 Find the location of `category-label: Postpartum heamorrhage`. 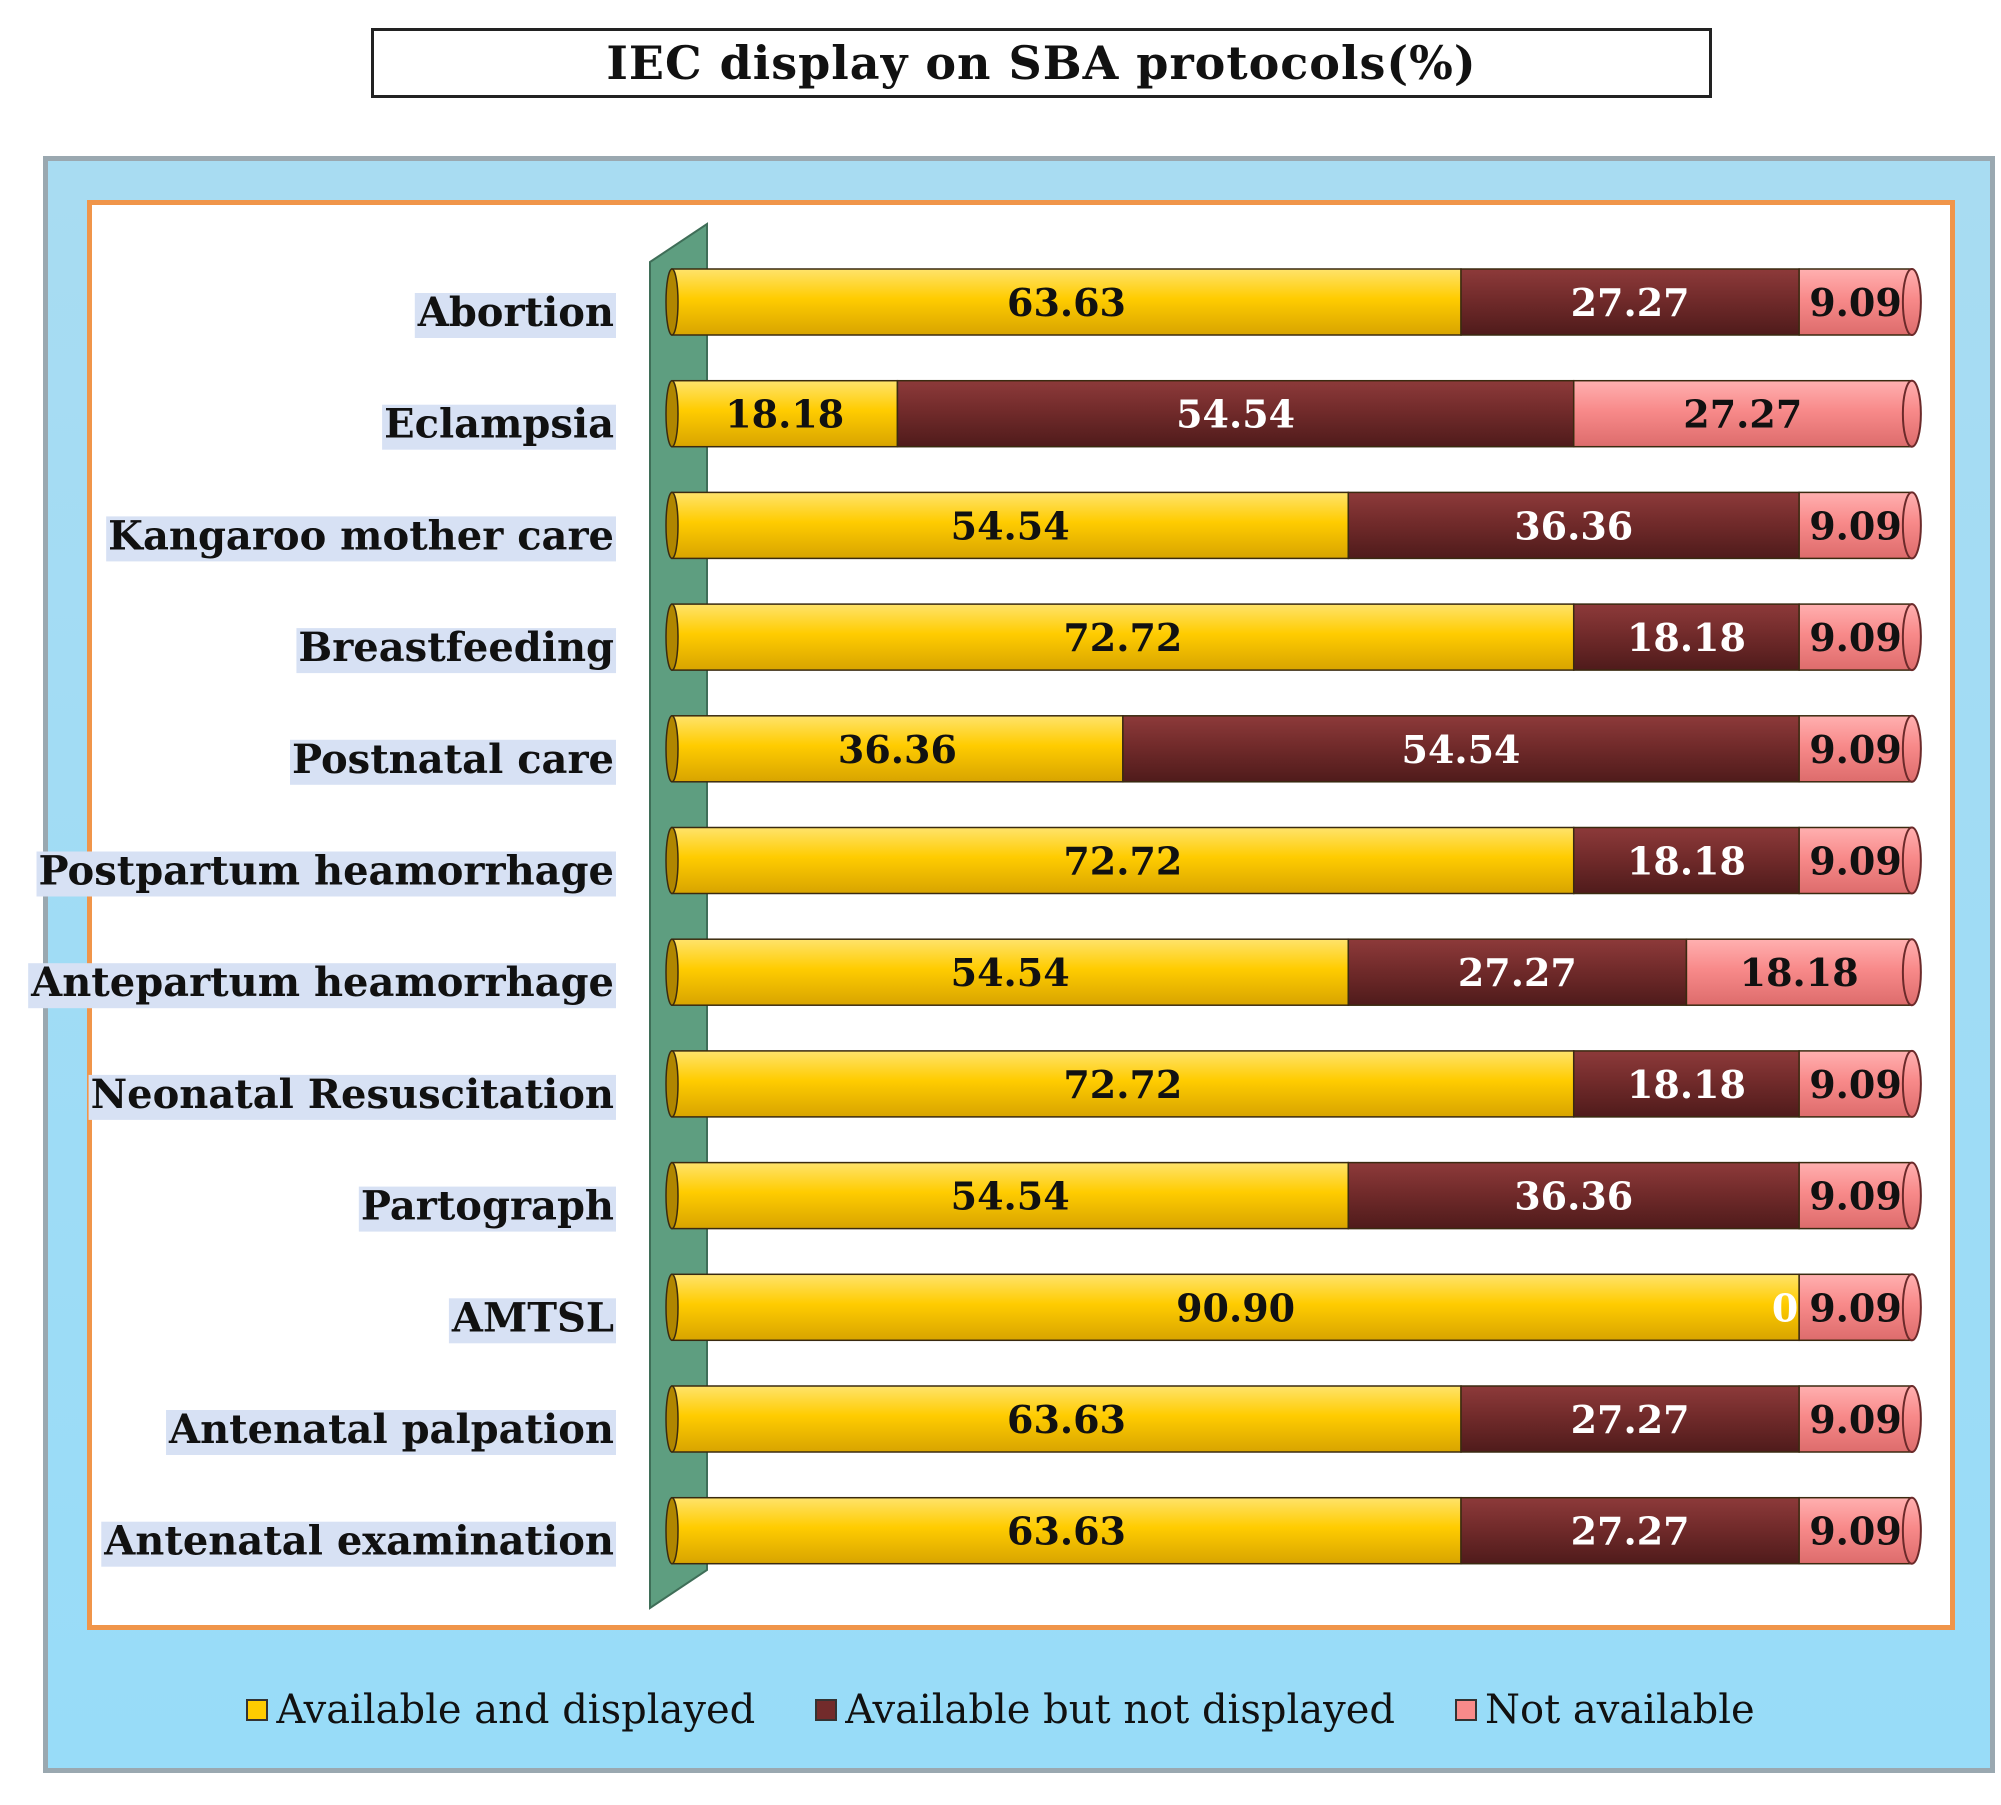

category-label: Postpartum heamorrhage is located at coordinates (326, 871).